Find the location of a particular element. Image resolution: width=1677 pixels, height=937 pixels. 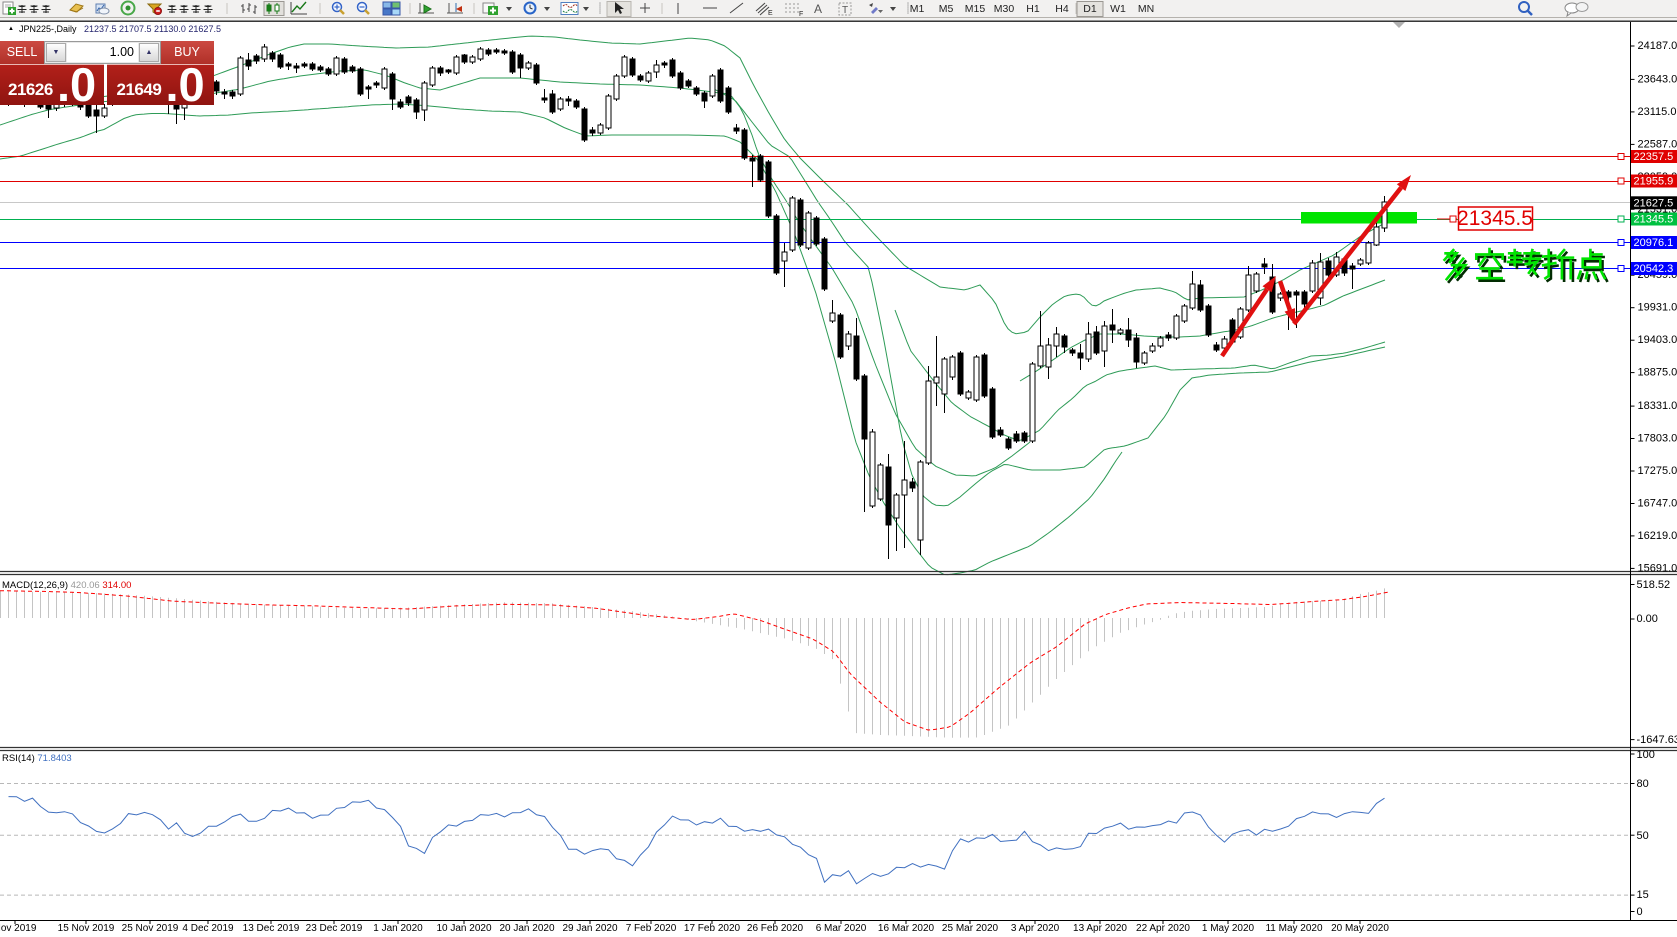

svg-text: H4 is located at coordinates (1062, 9).